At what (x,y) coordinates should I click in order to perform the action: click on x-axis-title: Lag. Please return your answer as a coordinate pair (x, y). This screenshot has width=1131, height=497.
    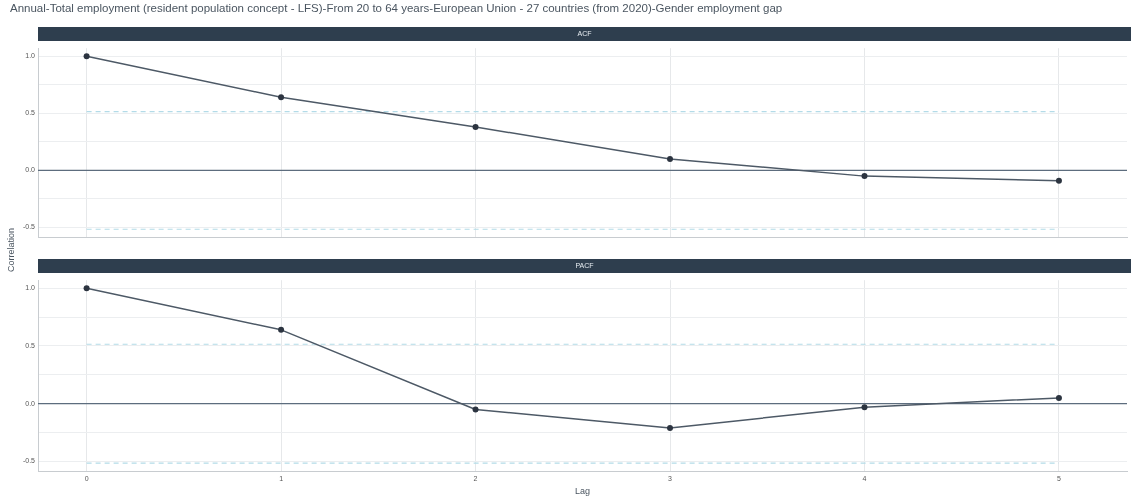
    Looking at the image, I should click on (582, 491).